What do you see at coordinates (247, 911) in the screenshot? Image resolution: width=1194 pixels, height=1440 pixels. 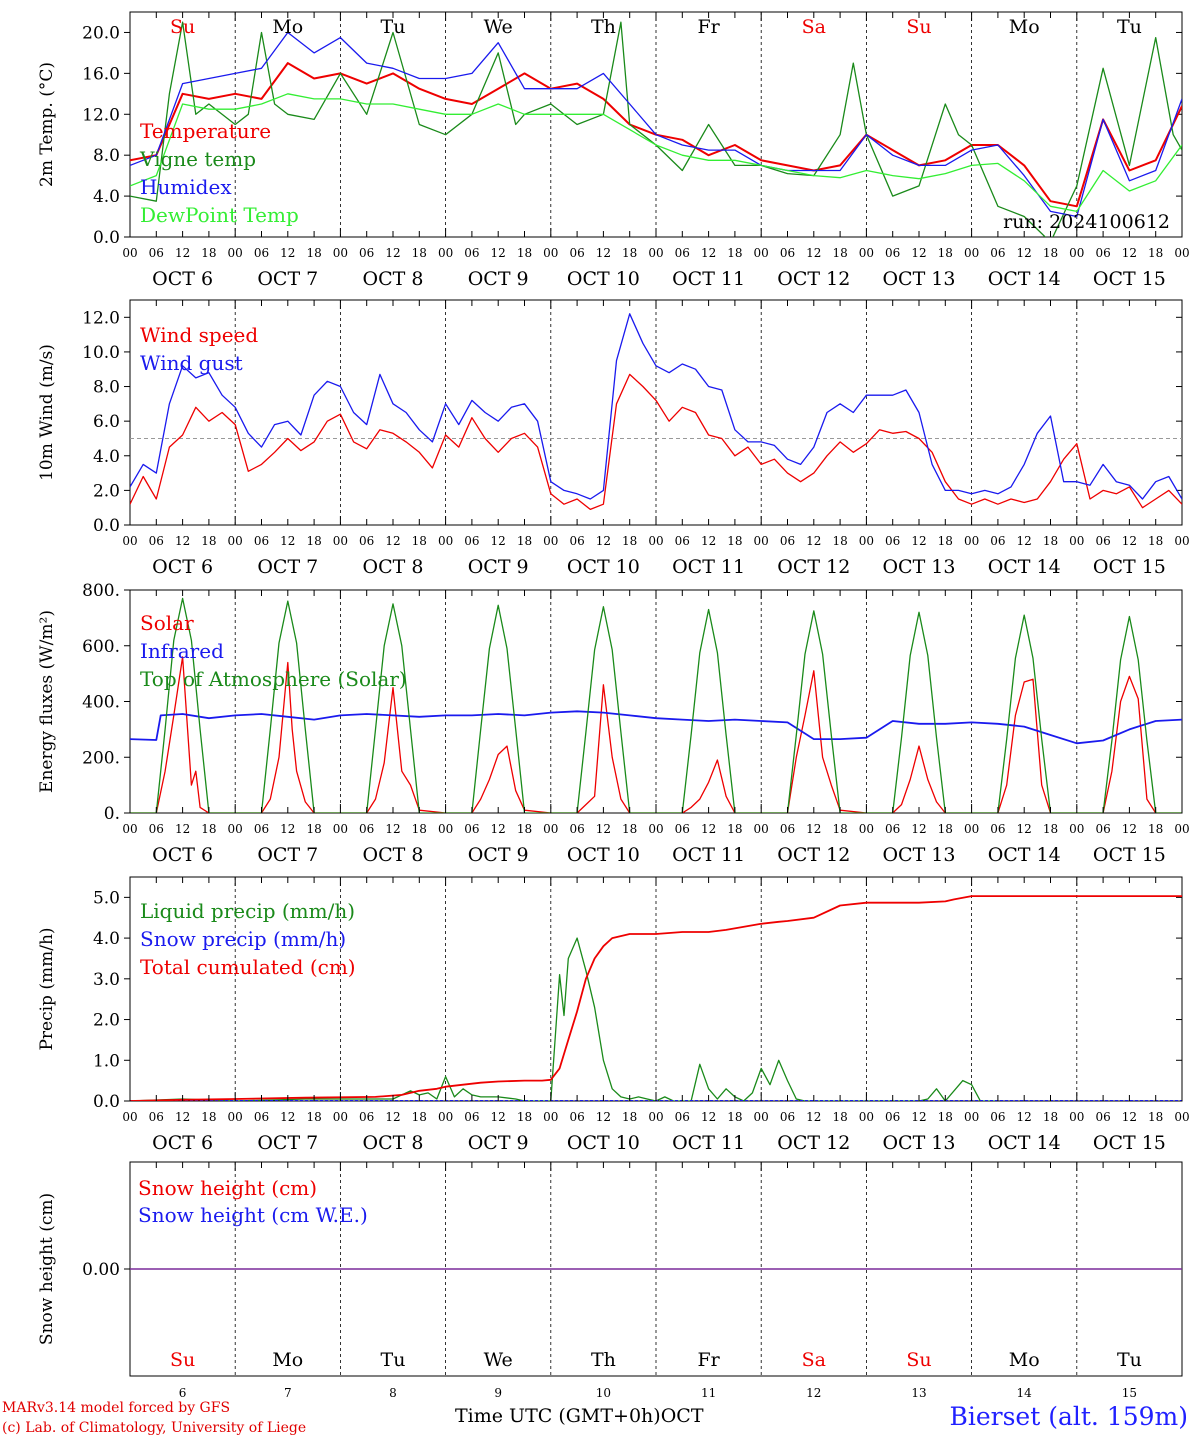 I see `legend-entry: Liquid precip (mm/h)` at bounding box center [247, 911].